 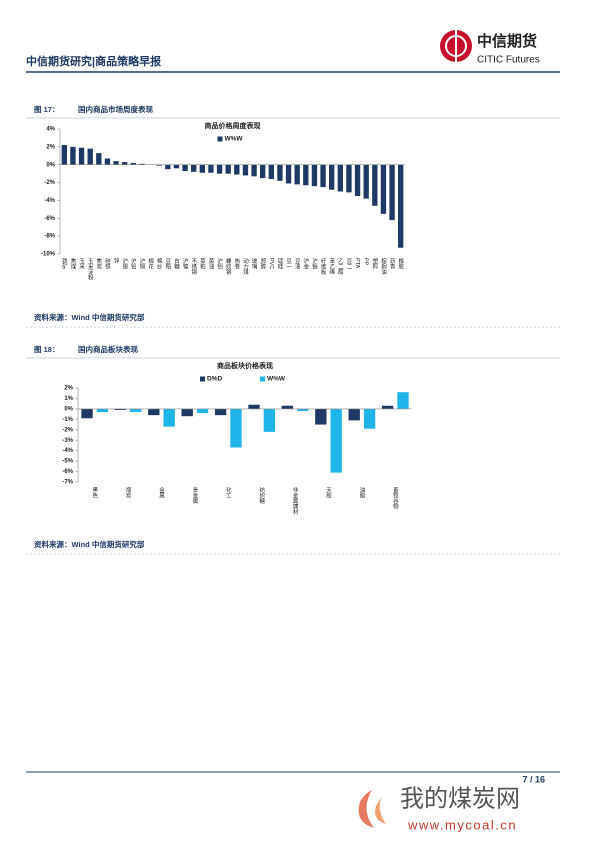 I want to click on x-tick-label: 硅铁, so click(x=107, y=264).